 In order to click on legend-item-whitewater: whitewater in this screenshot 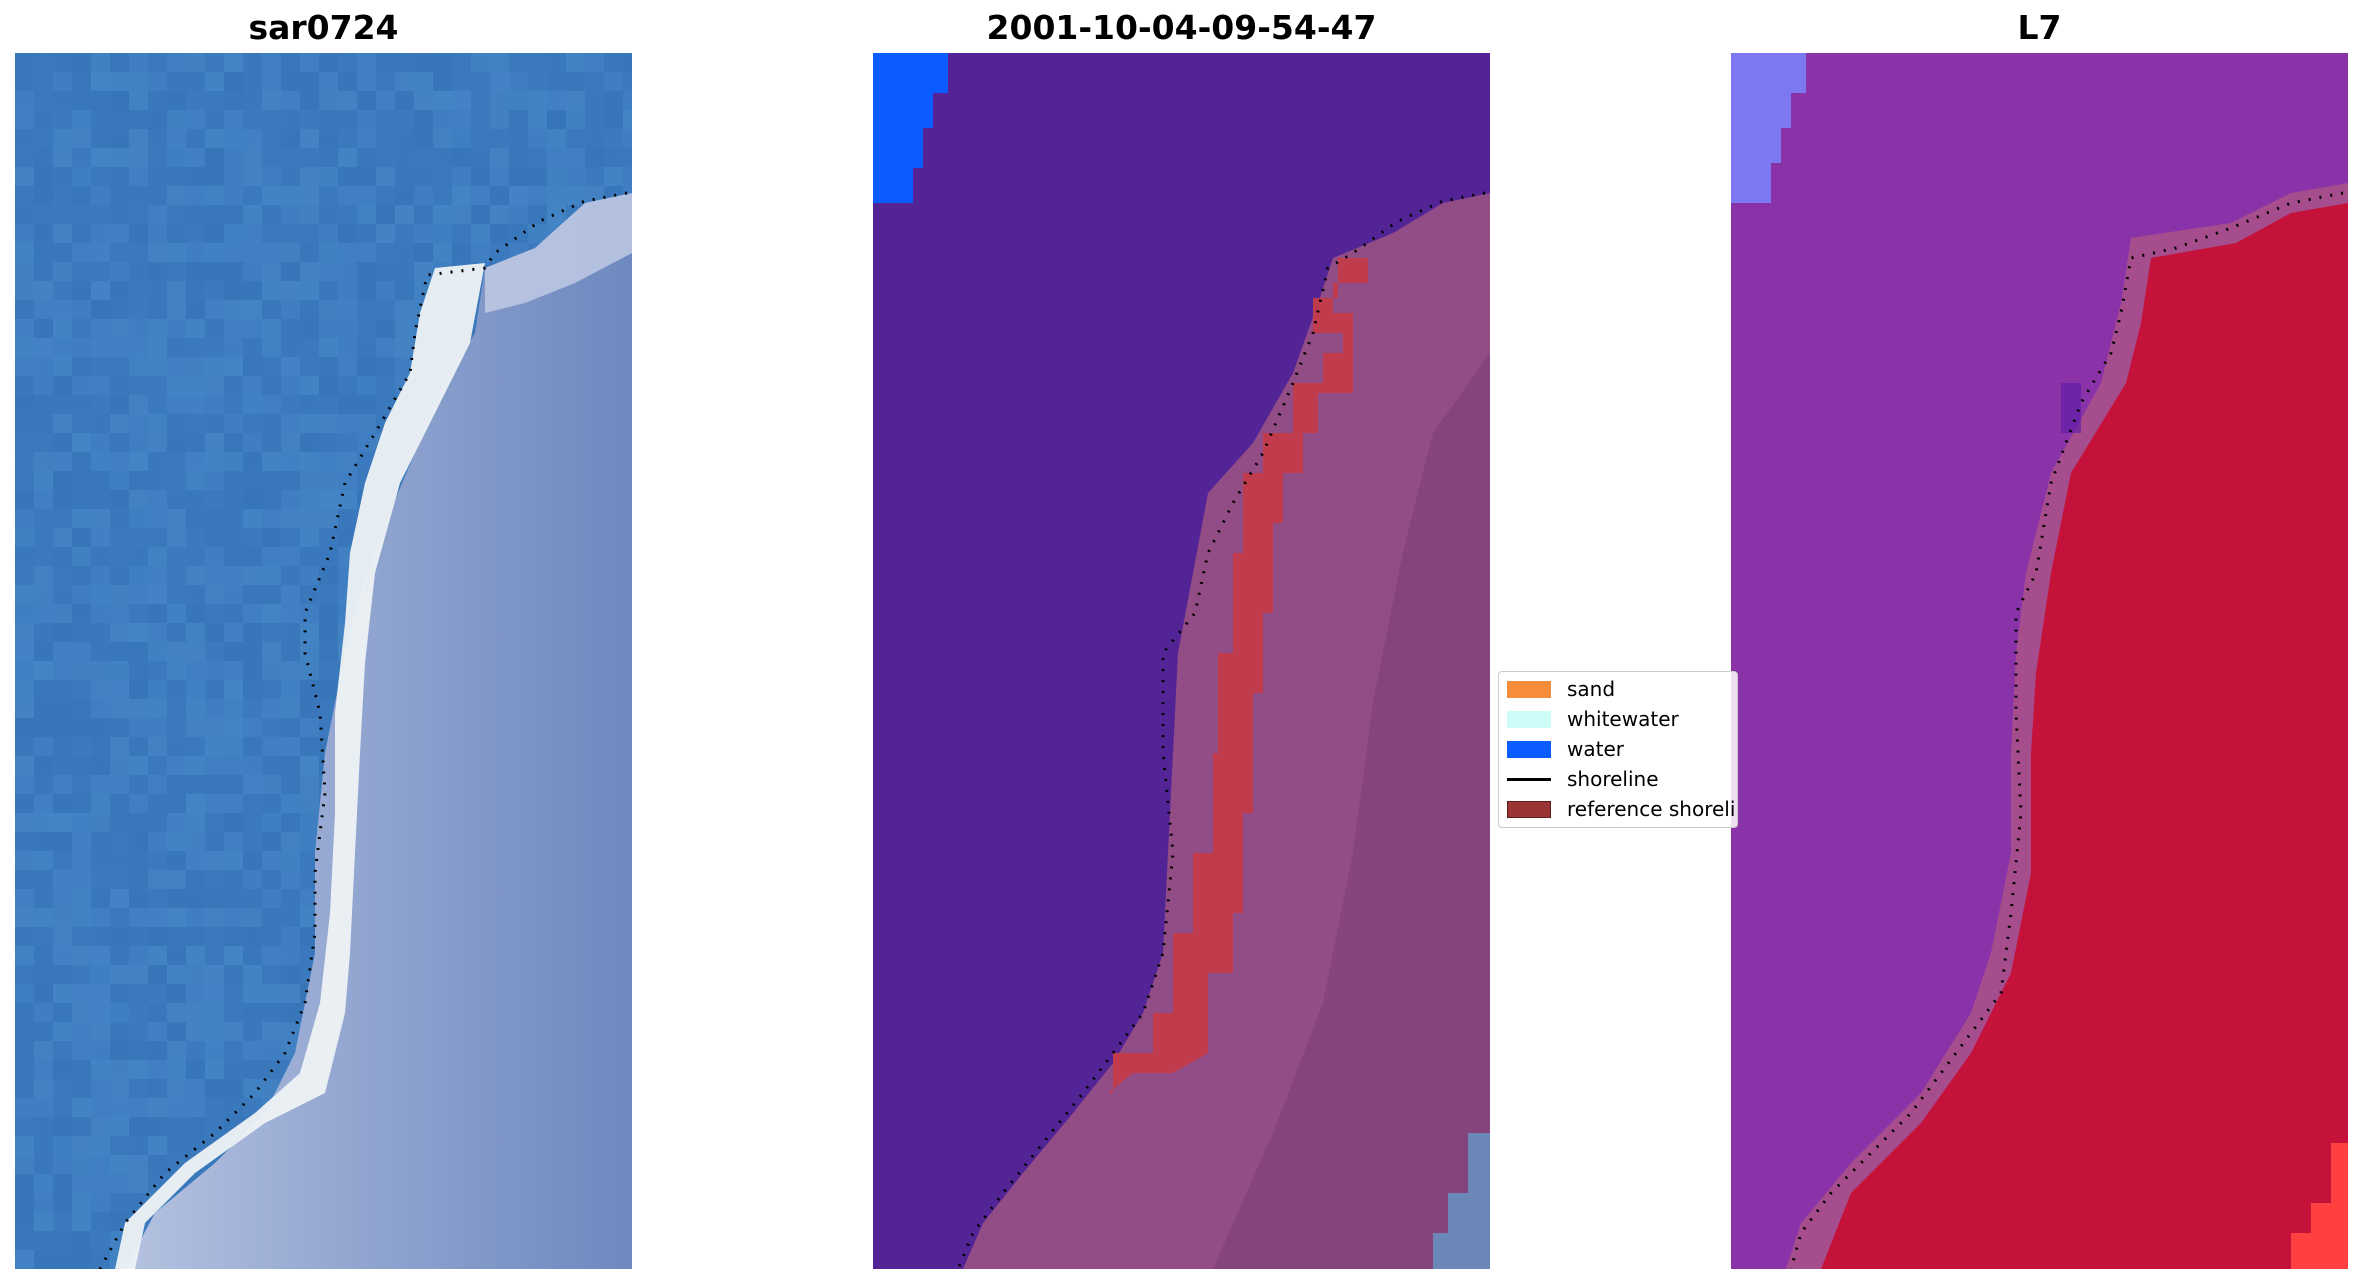, I will do `click(1593, 719)`.